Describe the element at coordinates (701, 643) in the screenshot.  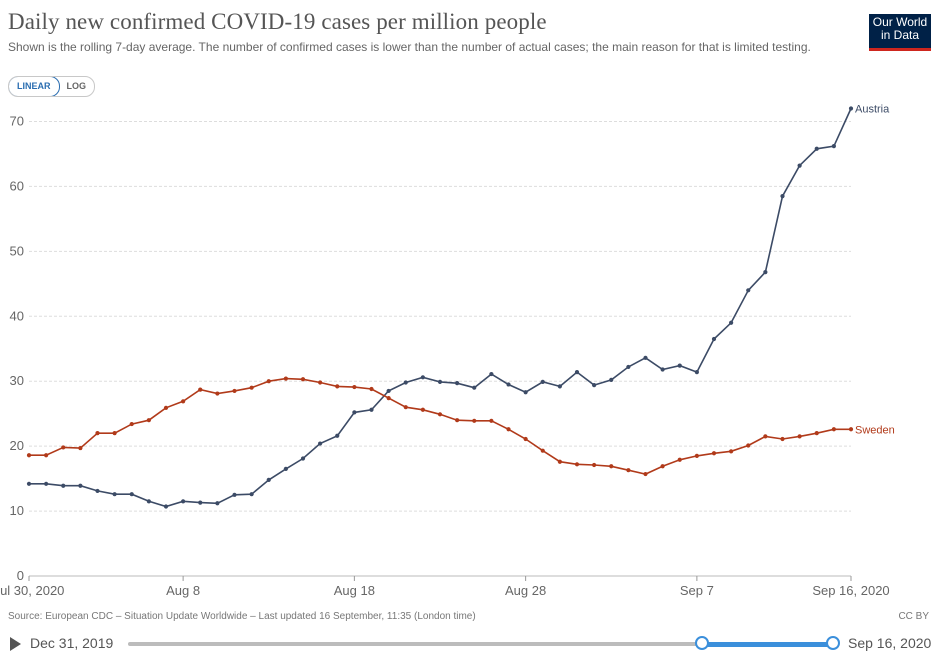
I see `timeline-start-handle` at that location.